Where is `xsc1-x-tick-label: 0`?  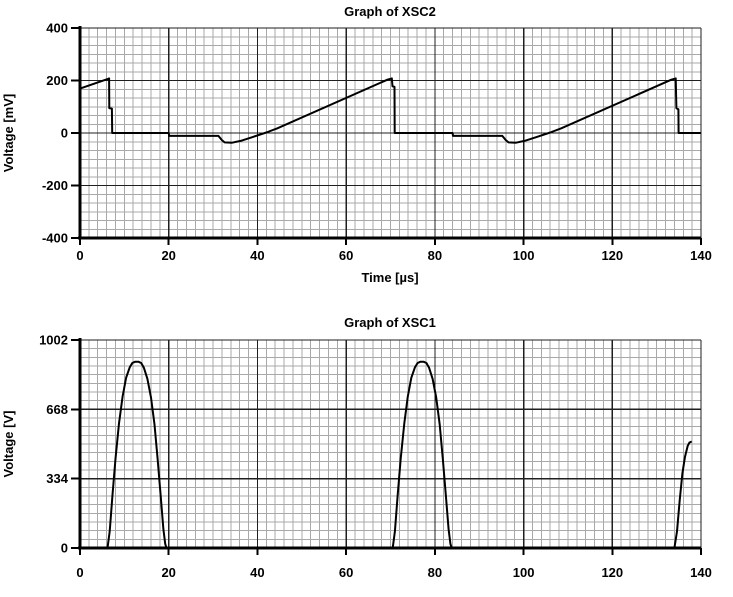
xsc1-x-tick-label: 0 is located at coordinates (79, 572).